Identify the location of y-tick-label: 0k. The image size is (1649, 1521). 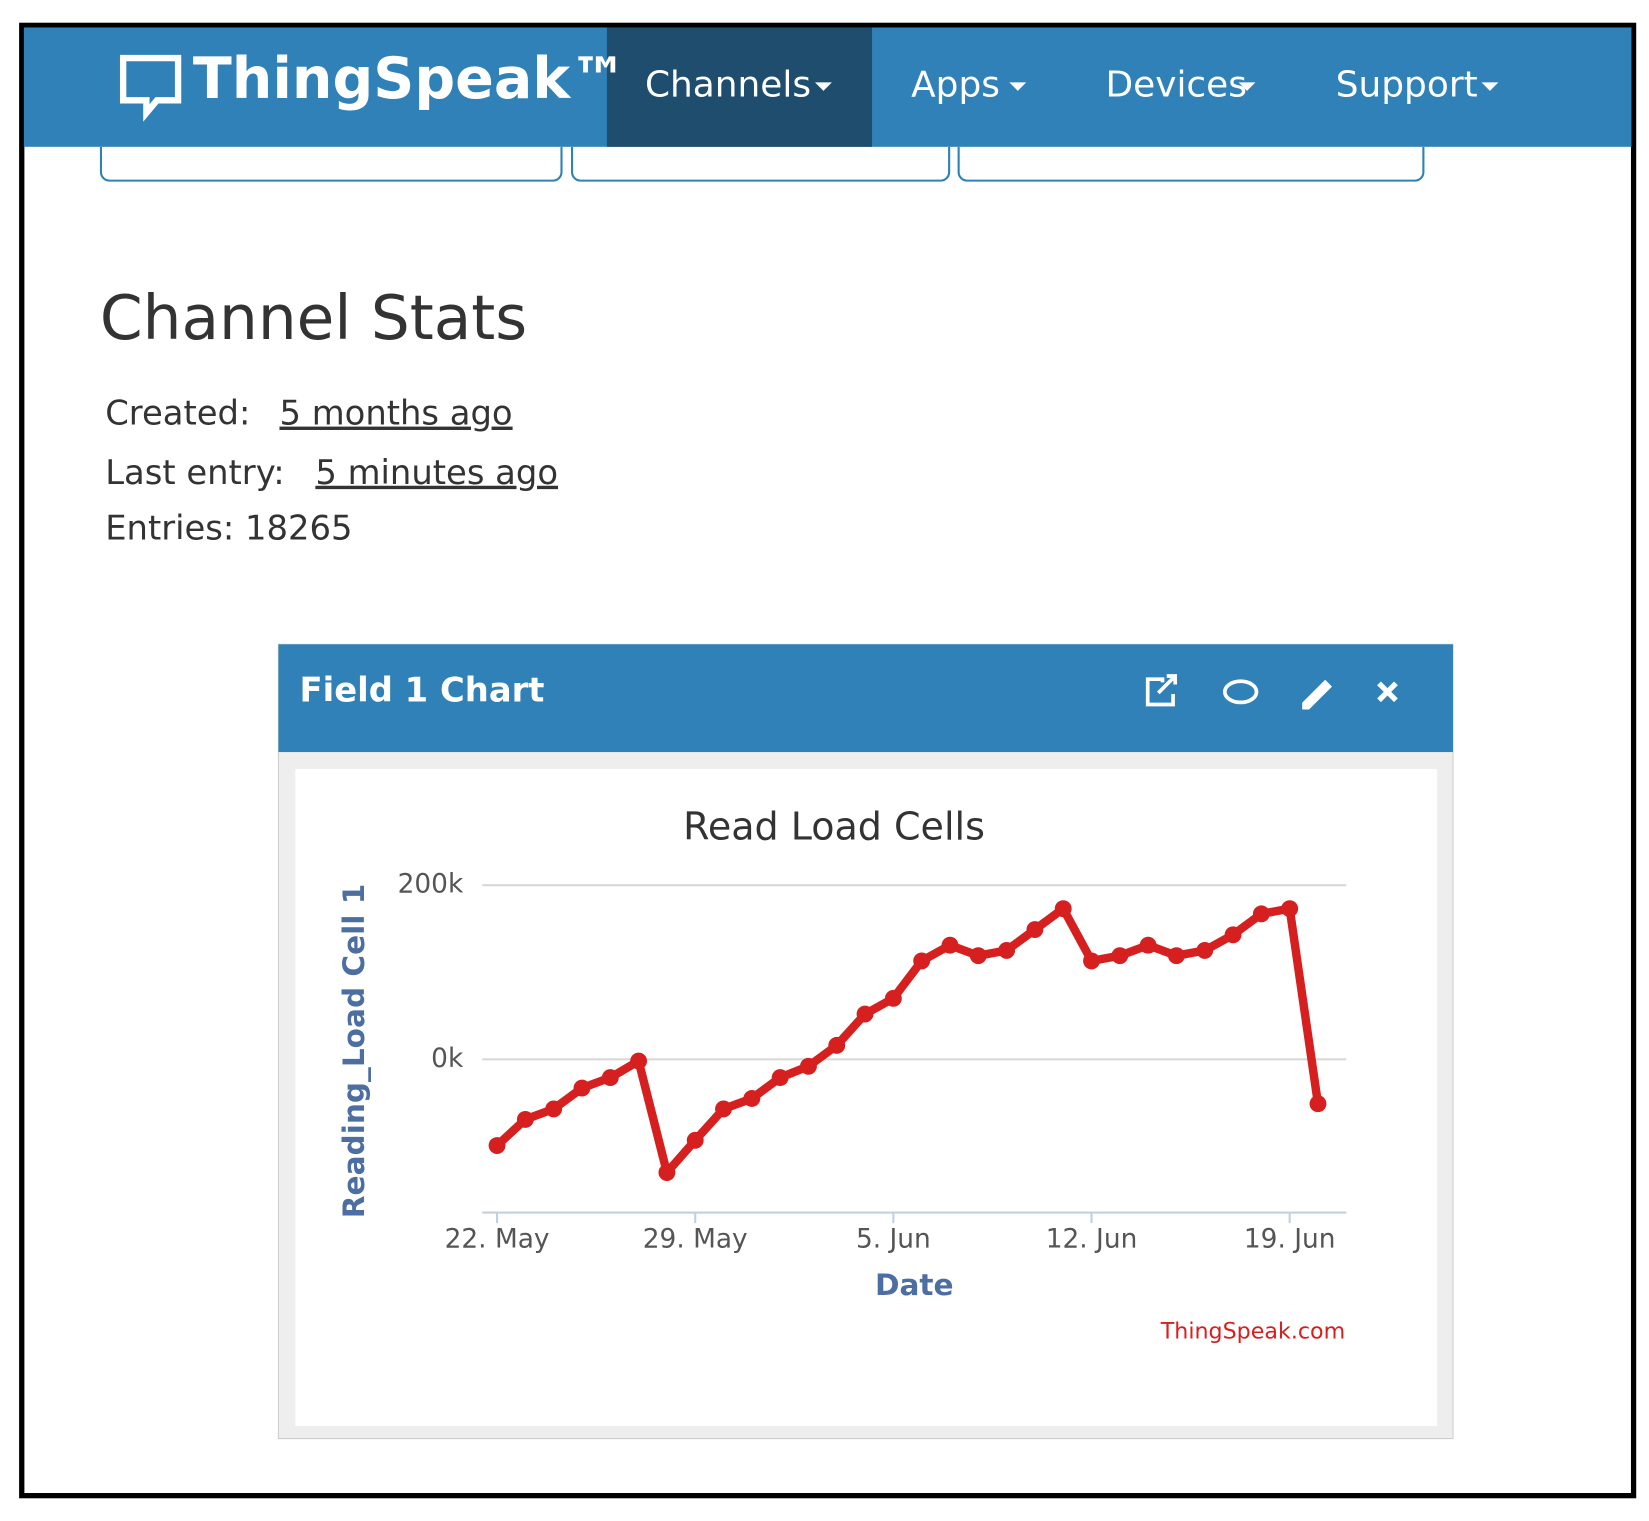
(447, 1058).